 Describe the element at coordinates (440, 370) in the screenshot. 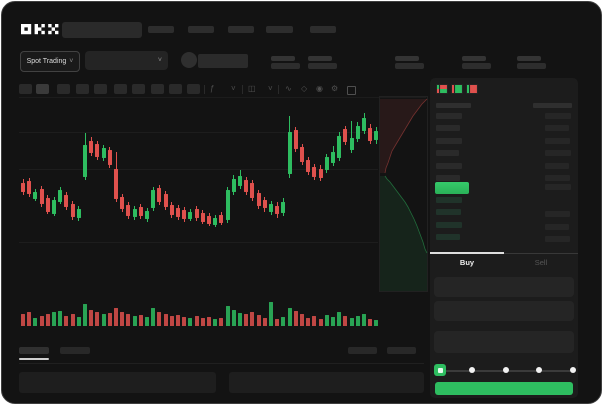

I see `amount-slider-handle` at that location.